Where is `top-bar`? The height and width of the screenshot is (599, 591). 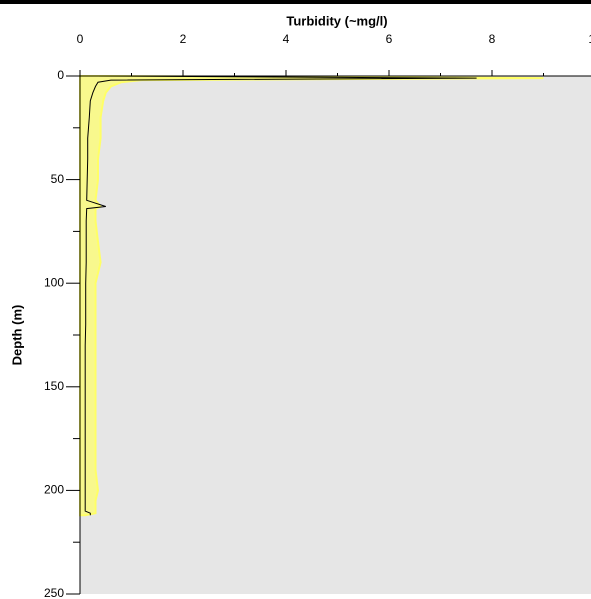 top-bar is located at coordinates (295, 2).